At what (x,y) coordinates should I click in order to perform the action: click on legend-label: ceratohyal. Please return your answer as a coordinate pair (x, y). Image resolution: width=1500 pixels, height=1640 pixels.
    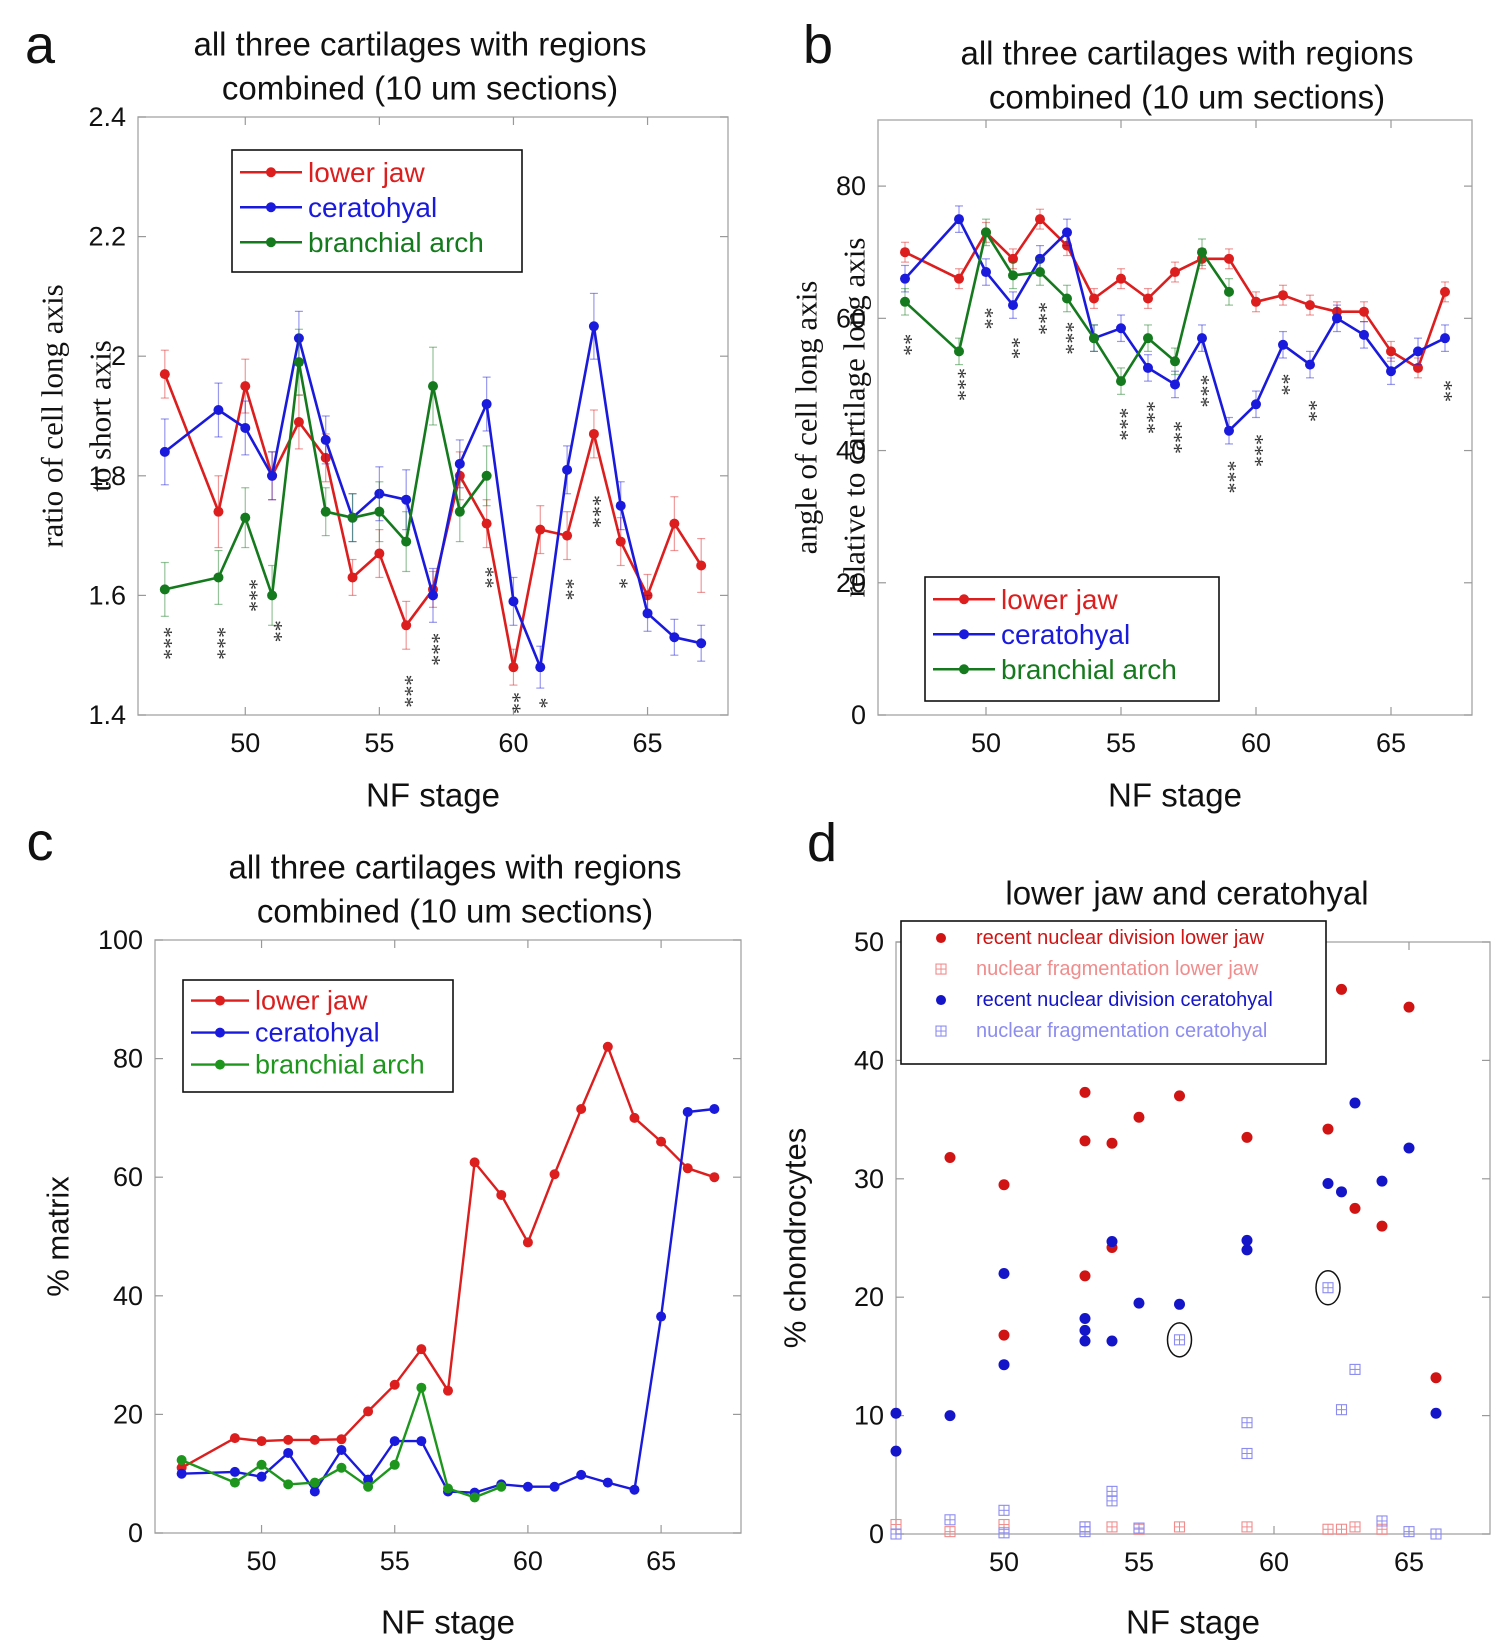
    Looking at the image, I should click on (1065, 634).